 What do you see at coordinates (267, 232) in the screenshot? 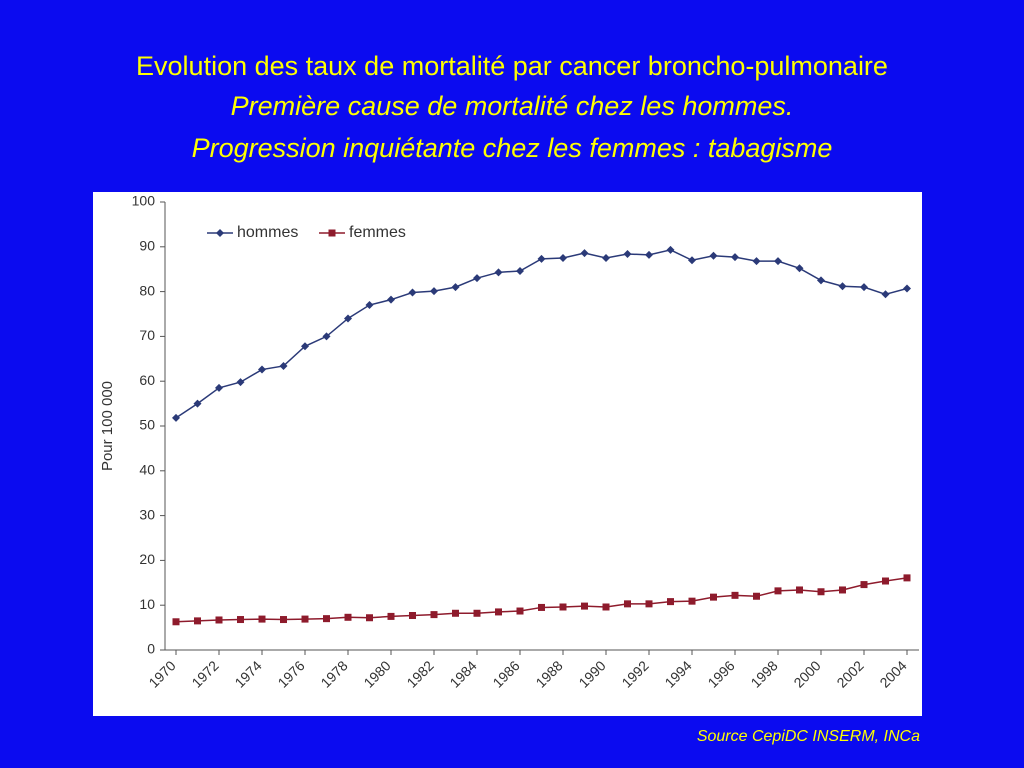
I see `legend-label: hommes` at bounding box center [267, 232].